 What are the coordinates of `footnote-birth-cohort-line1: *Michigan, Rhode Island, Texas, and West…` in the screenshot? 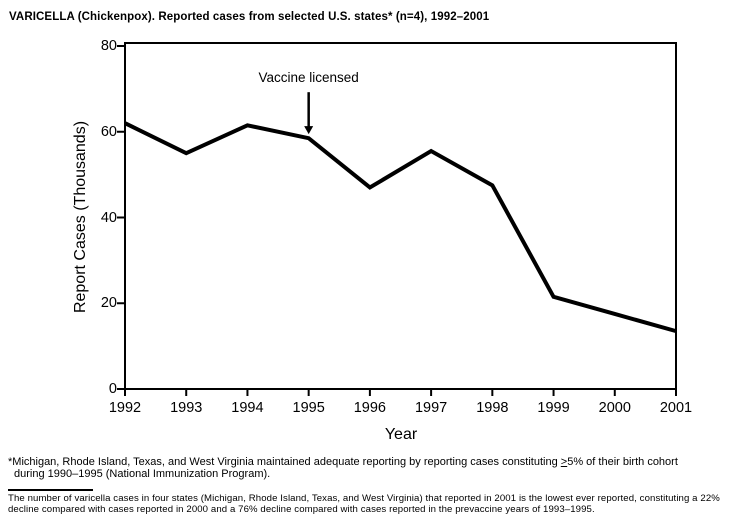 It's located at (343, 462).